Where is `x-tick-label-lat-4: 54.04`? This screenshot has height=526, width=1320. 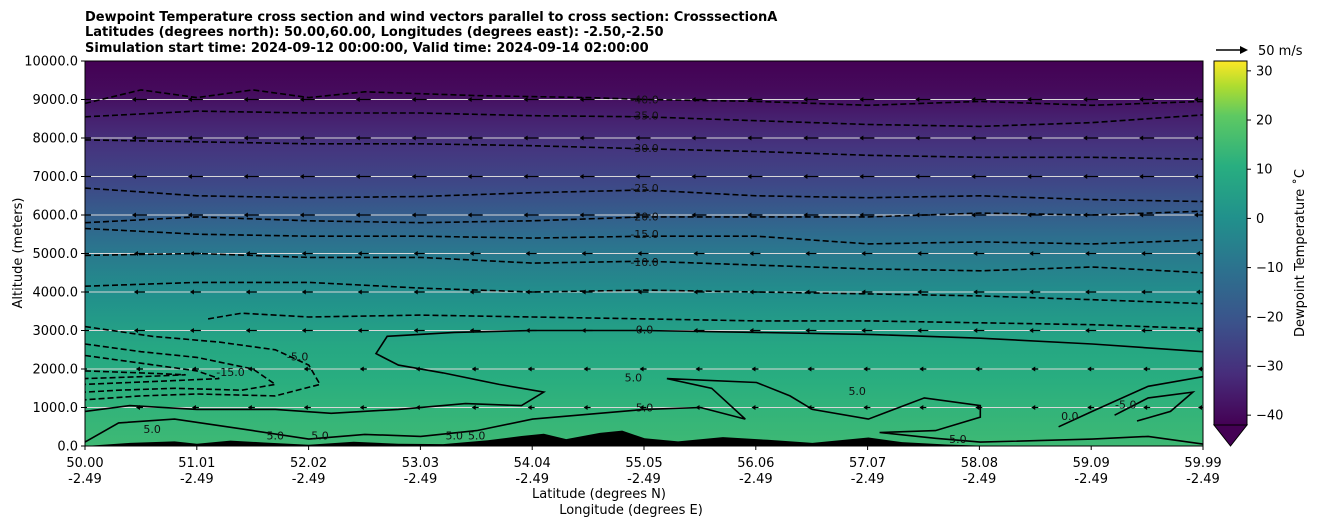
x-tick-label-lat-4: 54.04 is located at coordinates (532, 463).